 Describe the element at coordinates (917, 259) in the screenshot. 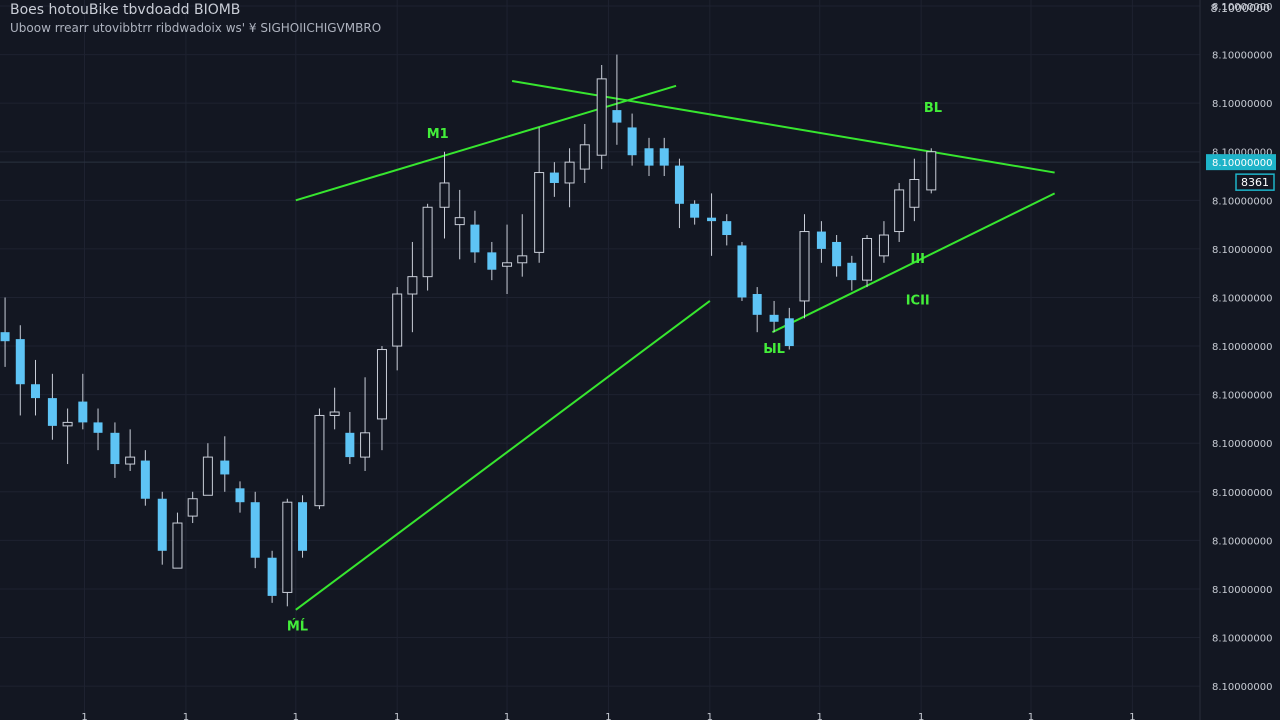

I see `trend-label: III` at that location.